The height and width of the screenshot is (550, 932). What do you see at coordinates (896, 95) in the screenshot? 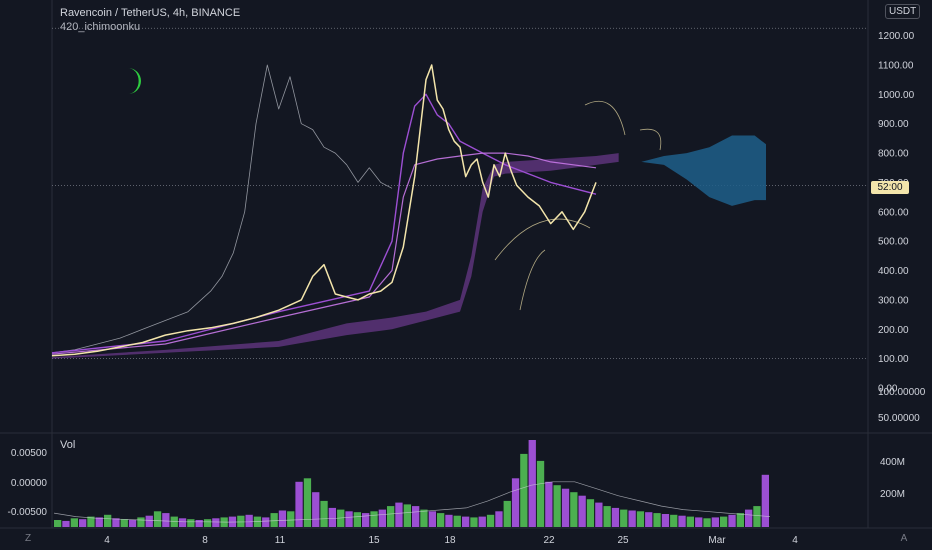
I see `price-tick-label: 1000.00` at bounding box center [896, 95].